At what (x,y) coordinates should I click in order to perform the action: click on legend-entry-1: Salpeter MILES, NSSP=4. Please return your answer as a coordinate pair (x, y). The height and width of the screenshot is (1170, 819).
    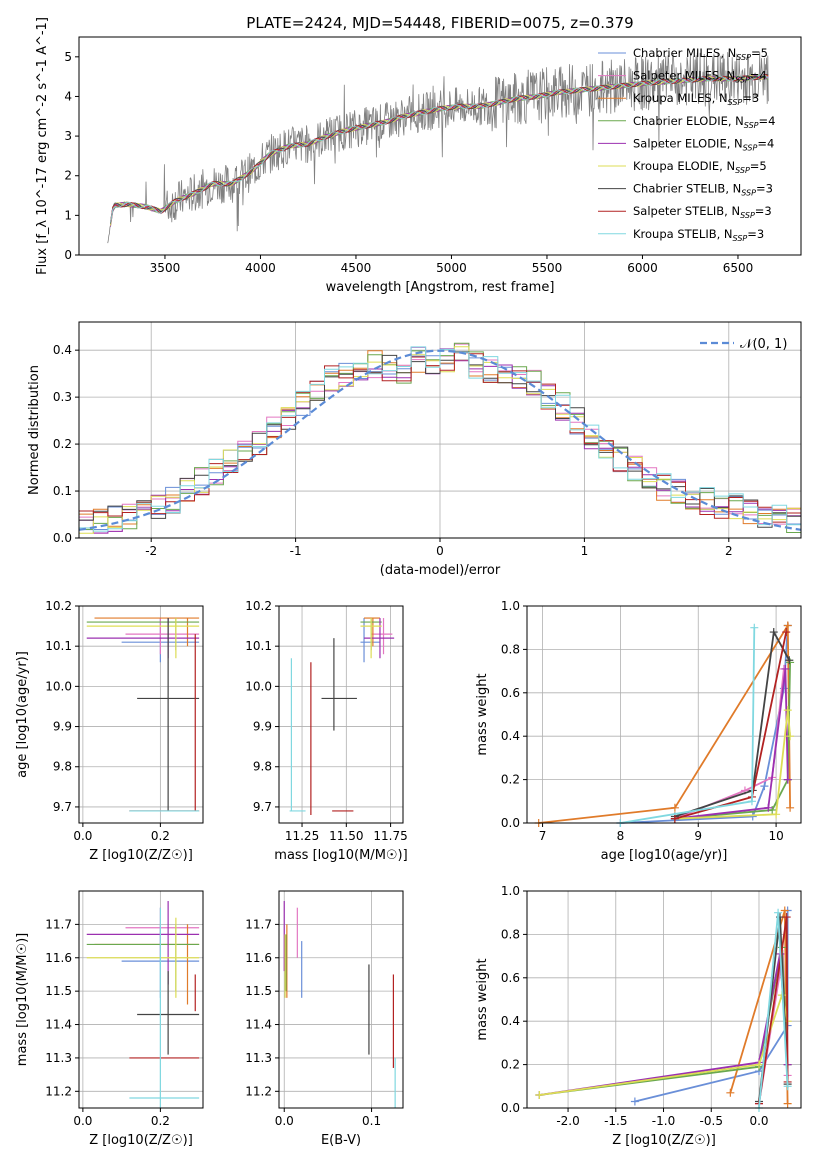
    Looking at the image, I should click on (700, 77).